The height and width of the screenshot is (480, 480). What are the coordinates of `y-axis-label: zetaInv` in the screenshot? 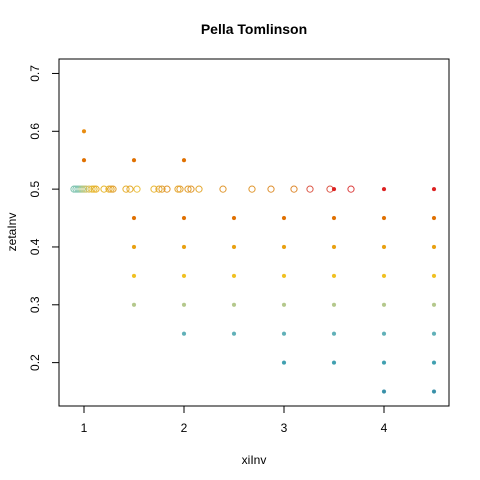 It's located at (12, 232).